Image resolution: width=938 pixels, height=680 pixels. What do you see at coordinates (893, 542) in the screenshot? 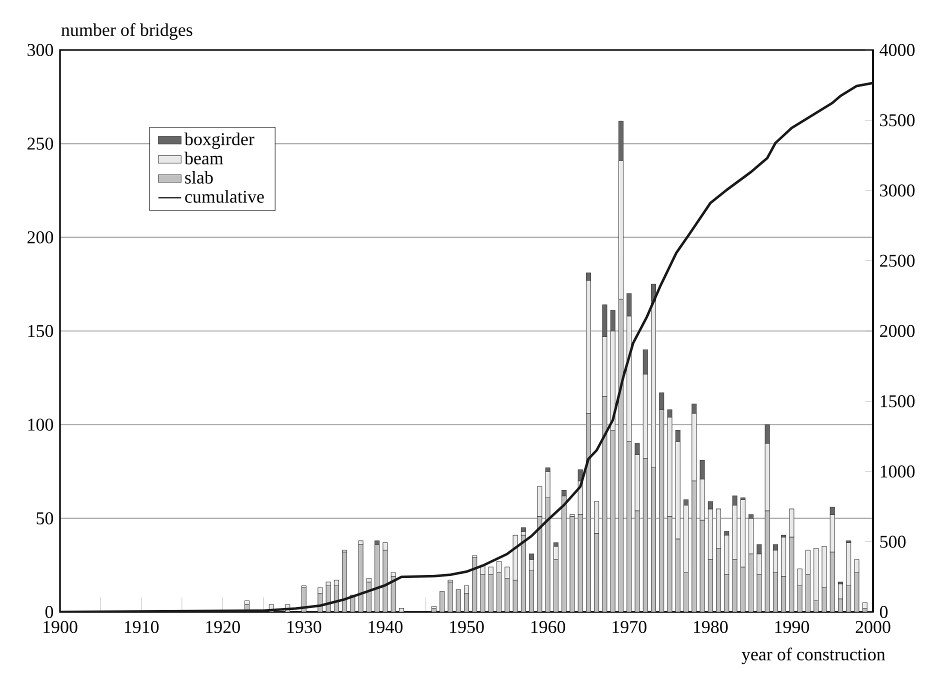
I see `y2-tick-label: 500` at bounding box center [893, 542].